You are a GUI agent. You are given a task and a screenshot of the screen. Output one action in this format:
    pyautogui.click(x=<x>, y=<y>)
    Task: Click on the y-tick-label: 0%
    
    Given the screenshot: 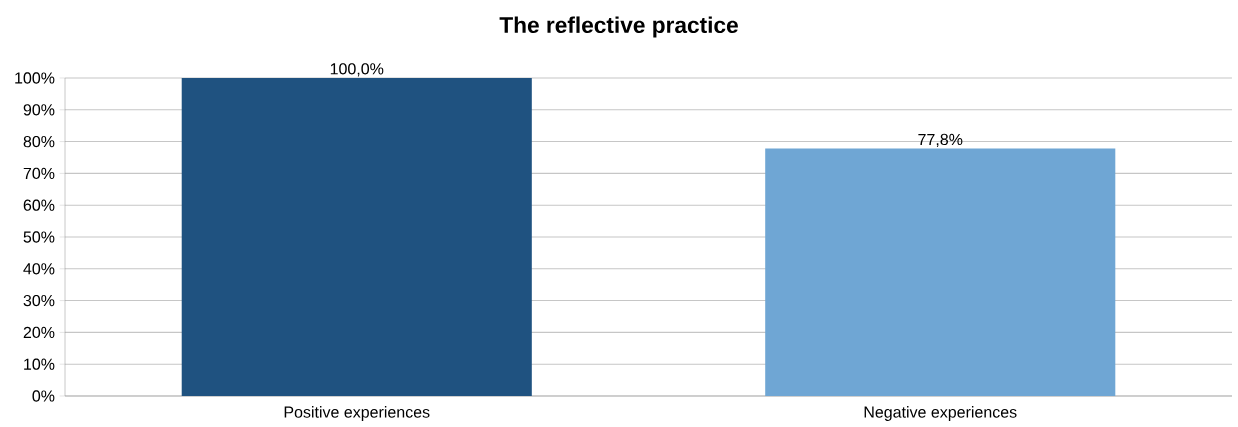 What is the action you would take?
    pyautogui.click(x=43, y=396)
    